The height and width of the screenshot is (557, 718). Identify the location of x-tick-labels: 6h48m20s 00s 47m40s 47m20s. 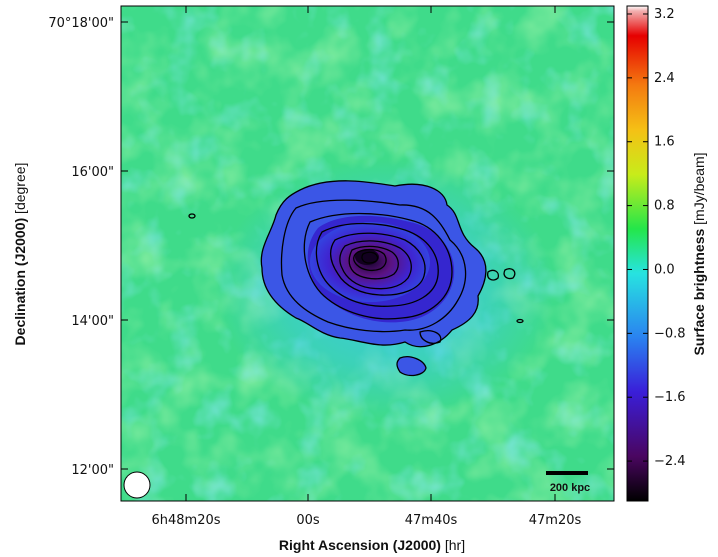
(366, 520).